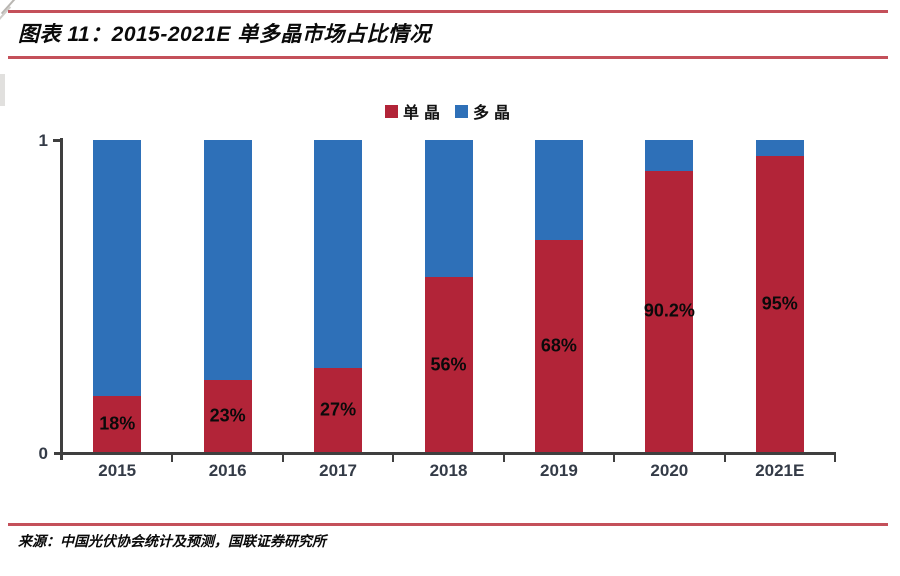  Describe the element at coordinates (391, 111) in the screenshot. I see `legend-swatch-mono-icon` at that location.